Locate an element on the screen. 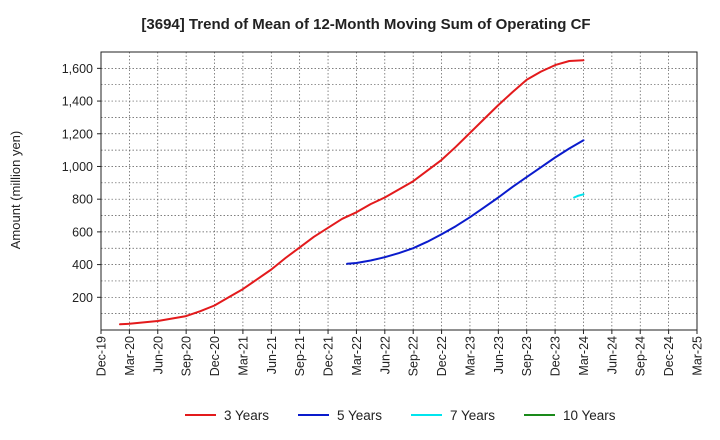 This screenshot has height=440, width=720. x-tick-label: Jun-23 is located at coordinates (499, 355).